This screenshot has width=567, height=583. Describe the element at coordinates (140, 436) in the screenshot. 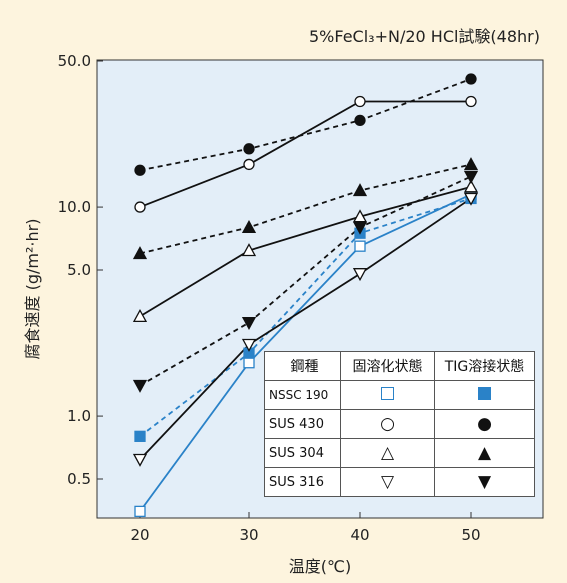

I see `square-filled-marker` at that location.